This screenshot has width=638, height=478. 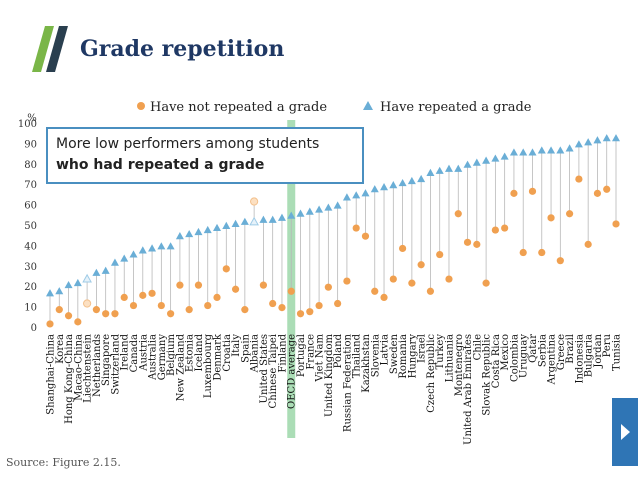 I want to click on x-tick-label-united-kingdom: United Kingdom, so click(x=329, y=375).